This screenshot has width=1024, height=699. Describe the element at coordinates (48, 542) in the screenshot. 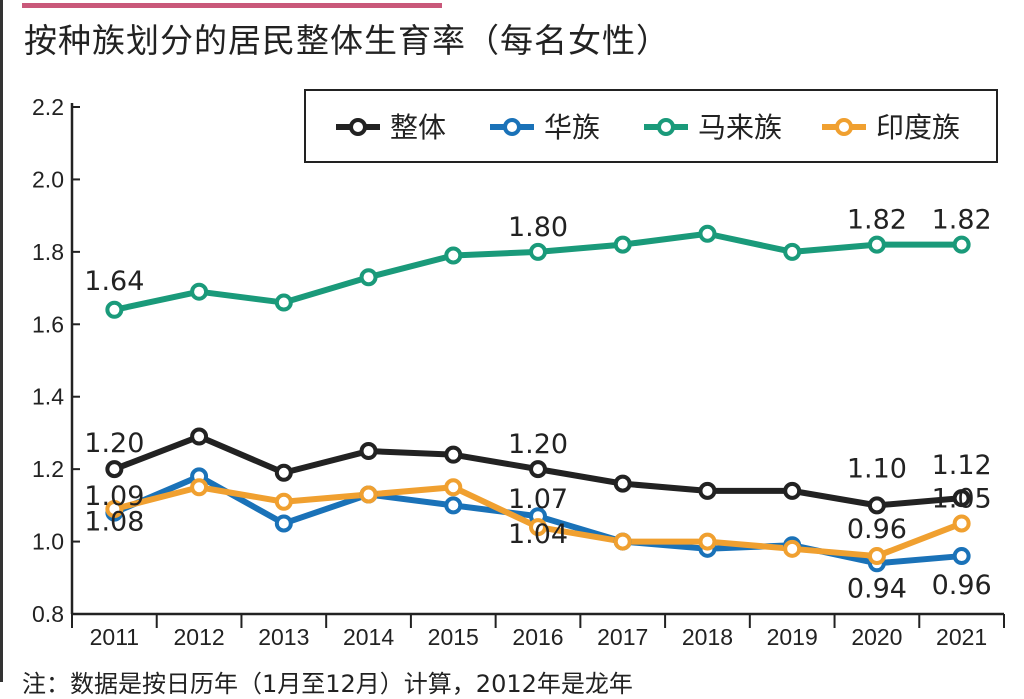

I see `y-tick-label: 1.0` at that location.